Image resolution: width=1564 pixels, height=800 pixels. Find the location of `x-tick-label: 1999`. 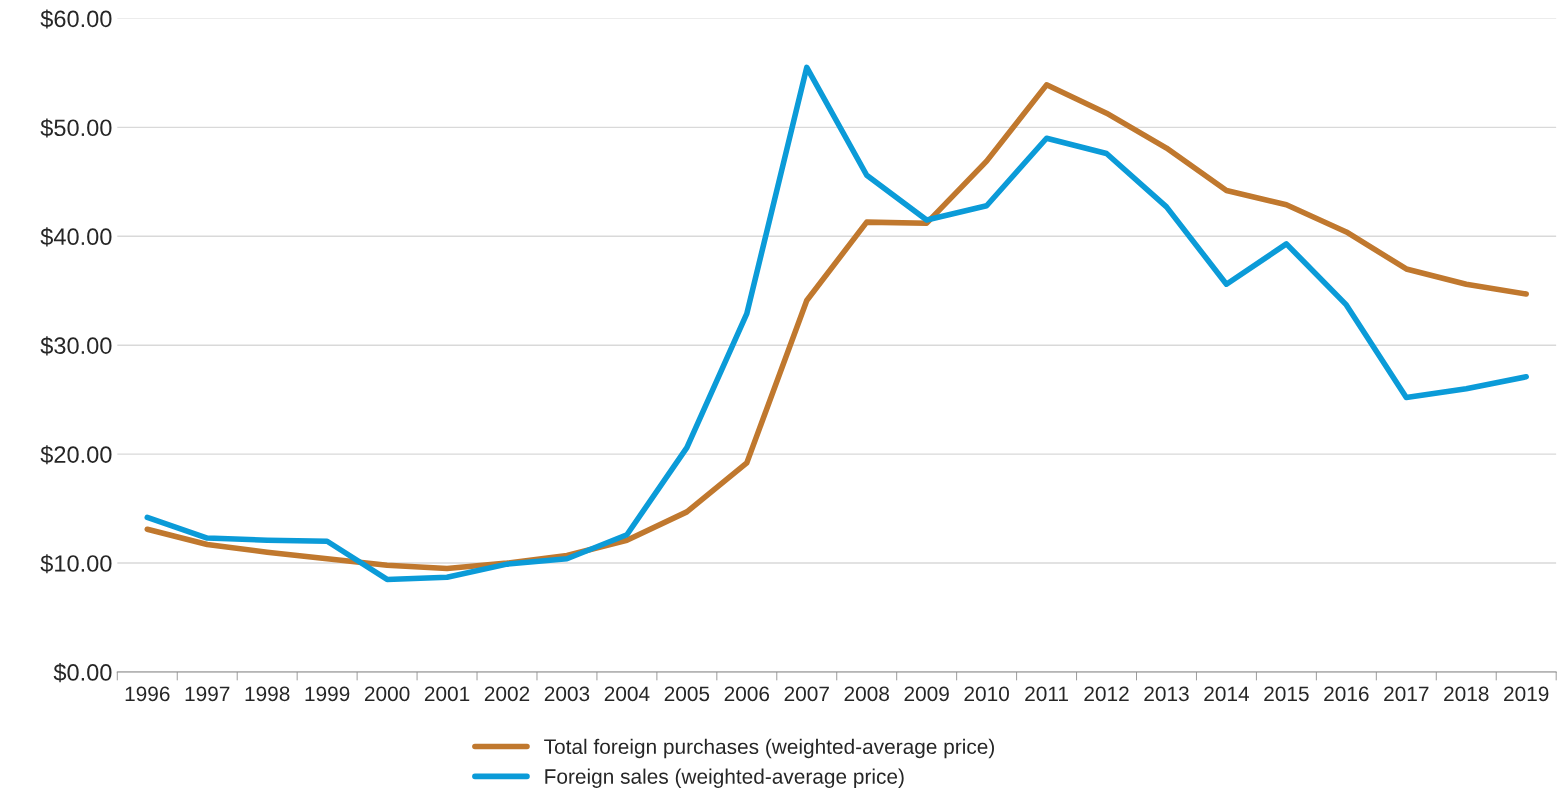

x-tick-label: 1999 is located at coordinates (327, 694).